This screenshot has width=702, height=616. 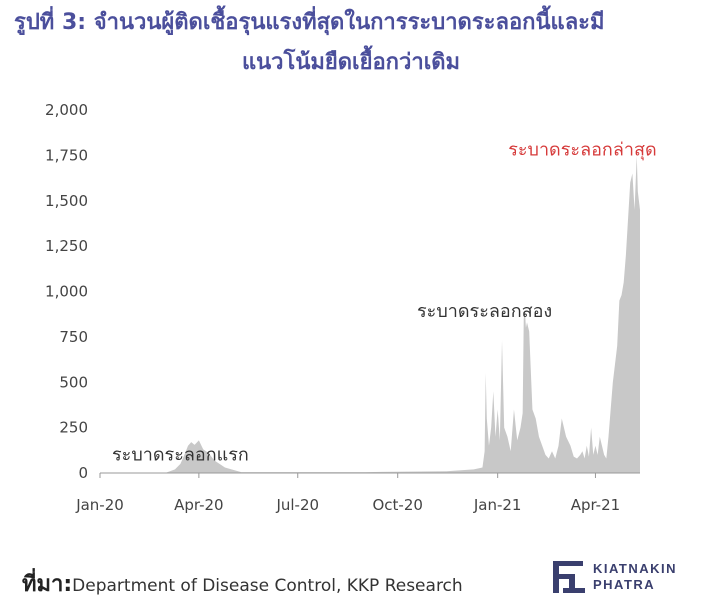 What do you see at coordinates (624, 584) in the screenshot?
I see `logo-text-line-2: PHATRA` at bounding box center [624, 584].